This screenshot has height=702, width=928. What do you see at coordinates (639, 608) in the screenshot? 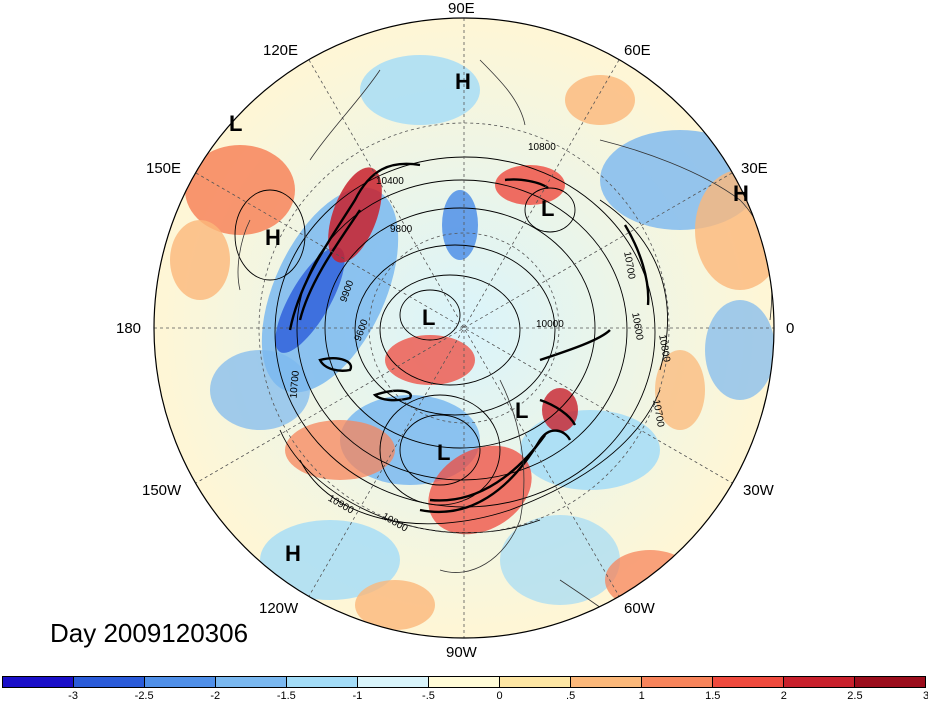
I see `lon-label-60w: 60W` at bounding box center [639, 608].